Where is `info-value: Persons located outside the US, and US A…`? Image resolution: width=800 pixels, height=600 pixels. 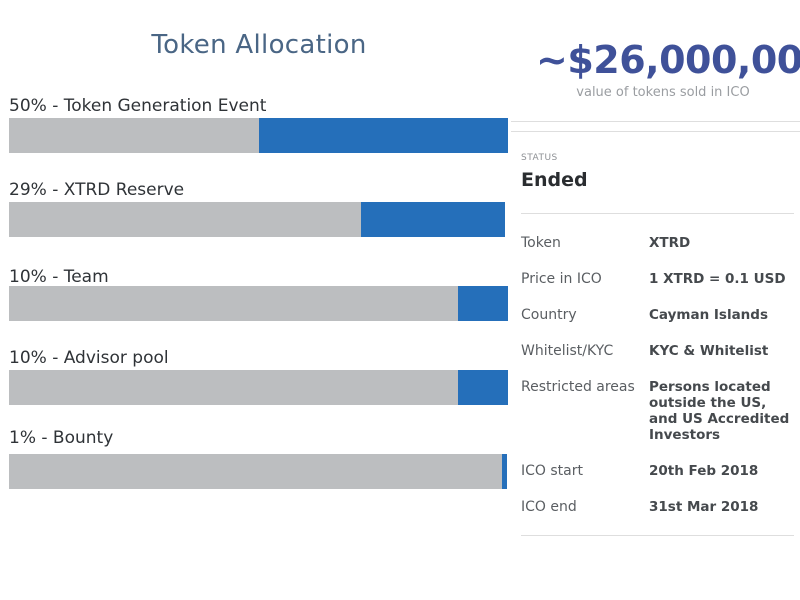
info-value: Persons located outside the US, and US A… is located at coordinates (719, 411).